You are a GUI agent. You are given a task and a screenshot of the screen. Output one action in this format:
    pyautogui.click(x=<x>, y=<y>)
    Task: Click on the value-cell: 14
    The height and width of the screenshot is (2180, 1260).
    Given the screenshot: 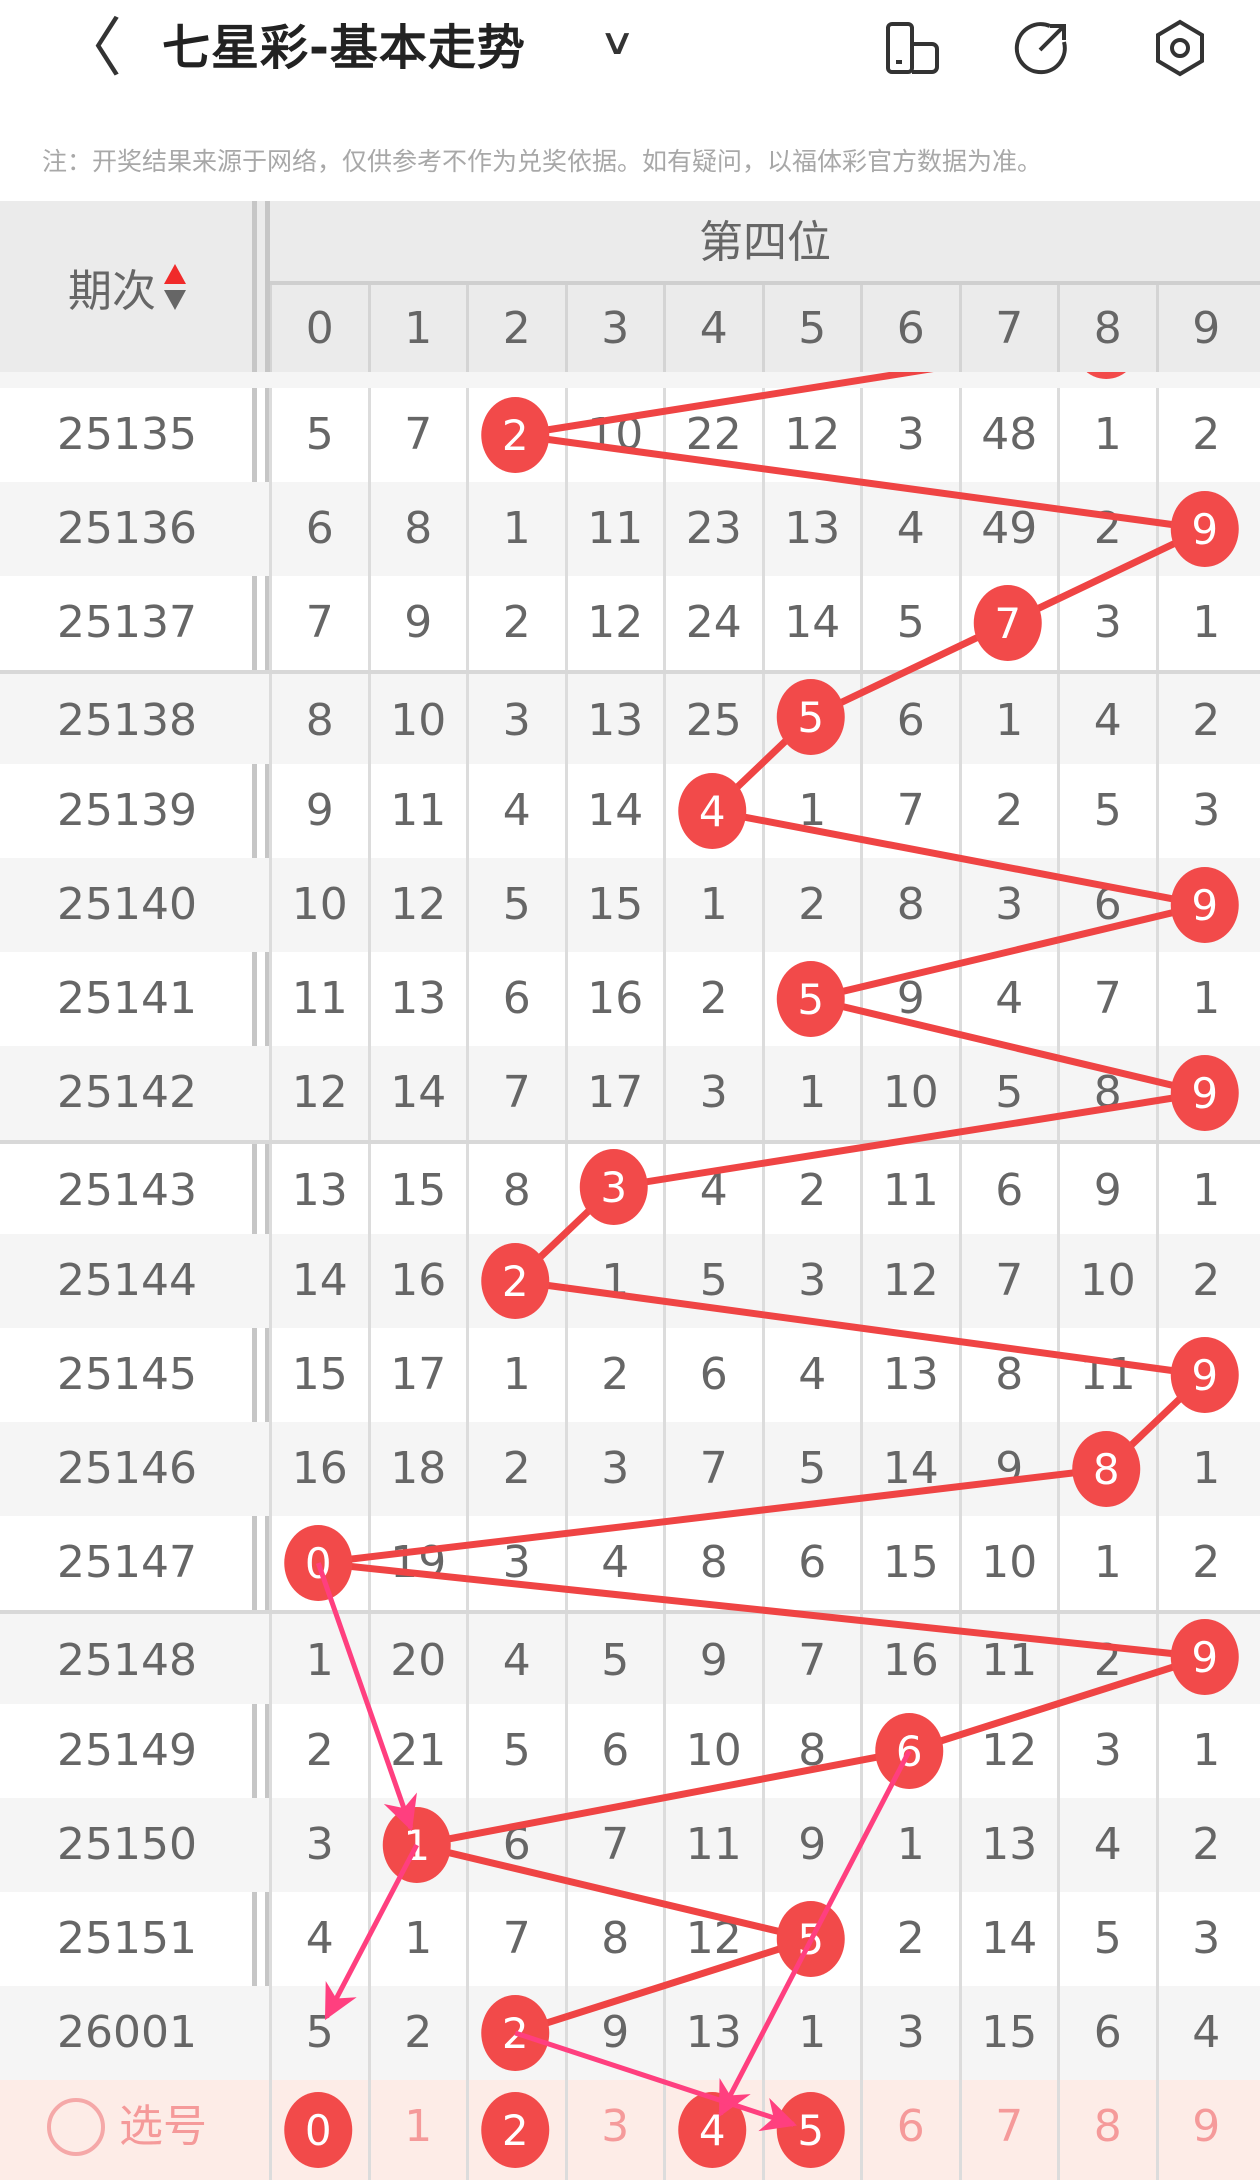 What is the action you would take?
    pyautogui.click(x=318, y=1281)
    